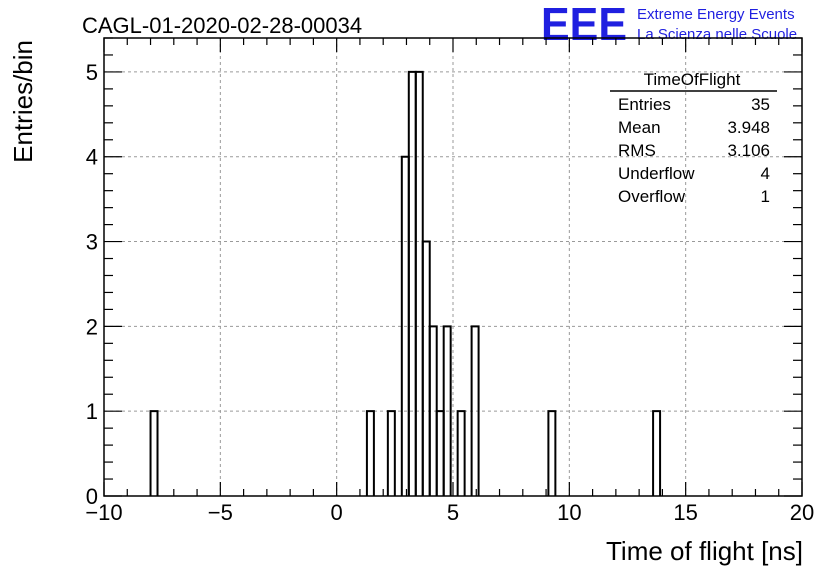 This screenshot has height=572, width=836. Describe the element at coordinates (656, 173) in the screenshot. I see `stats-label: Underflow` at that location.